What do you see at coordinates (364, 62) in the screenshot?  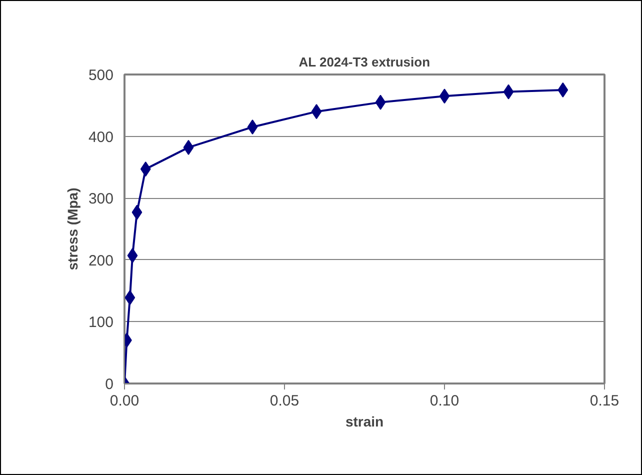 I see `chart-title: AL 2024-T3 extrusion` at bounding box center [364, 62].